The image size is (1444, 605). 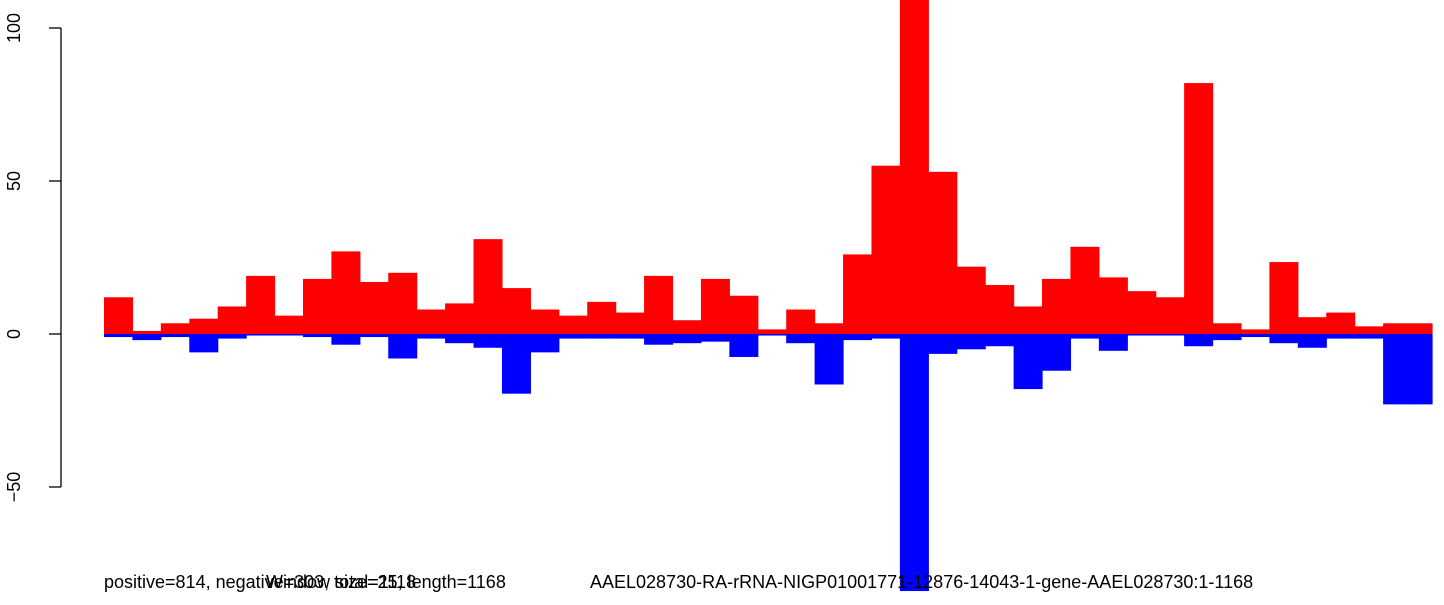 I want to click on y-tick-label: −50, so click(x=14, y=487).